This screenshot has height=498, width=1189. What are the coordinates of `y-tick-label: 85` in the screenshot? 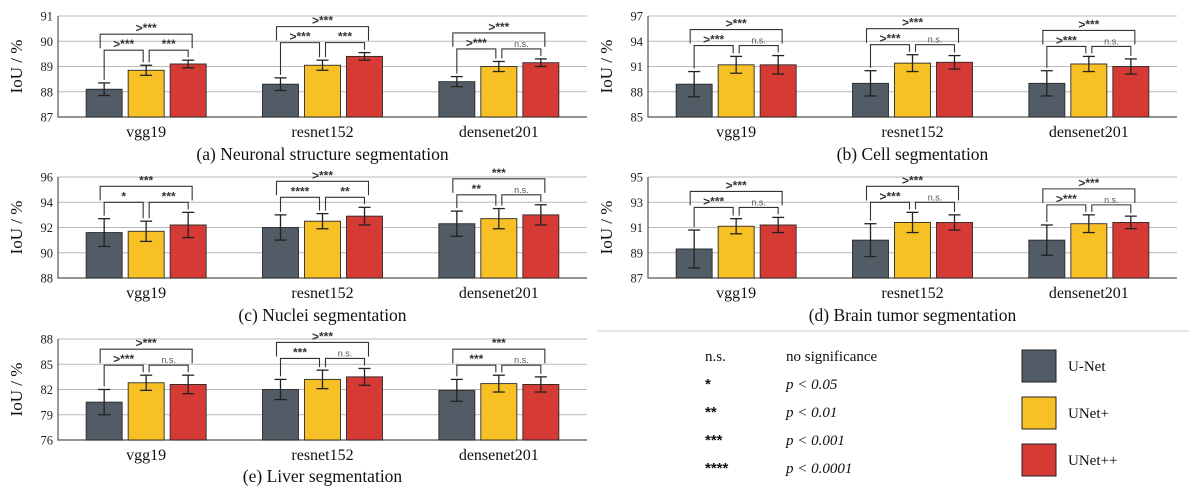 It's located at (47, 365).